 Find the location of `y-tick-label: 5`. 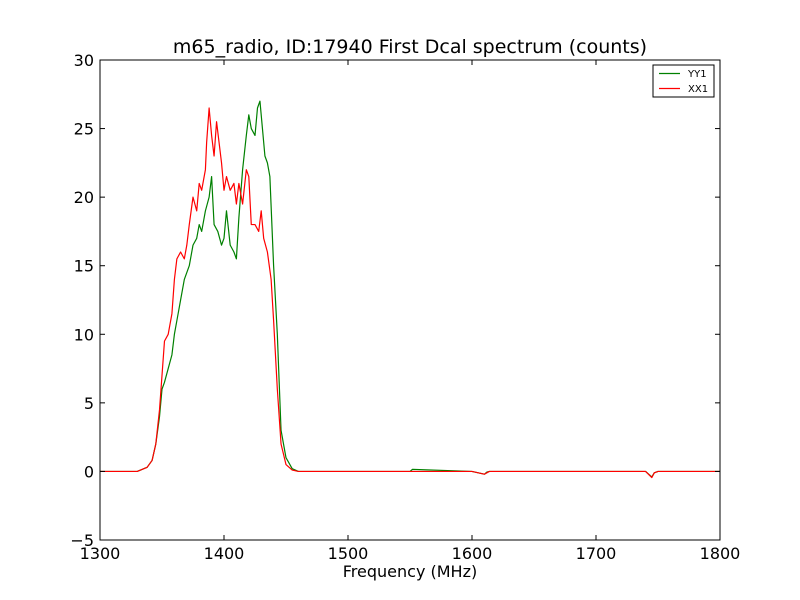

y-tick-label: 5 is located at coordinates (89, 403).